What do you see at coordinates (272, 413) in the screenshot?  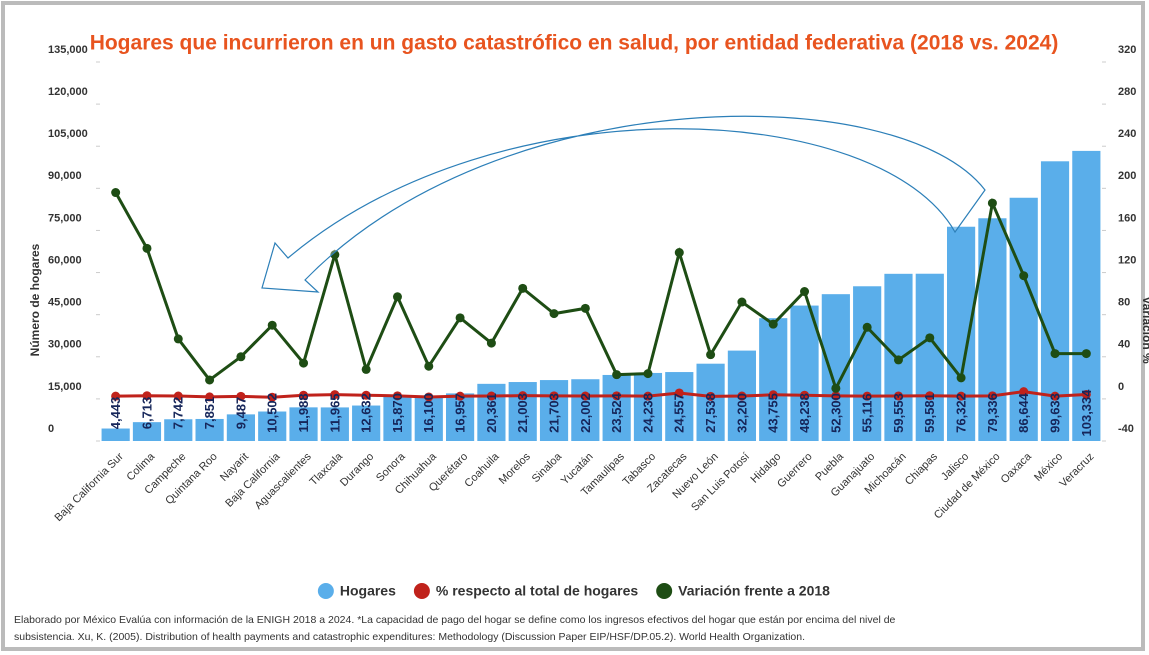 I see `data-label: 10,502` at bounding box center [272, 413].